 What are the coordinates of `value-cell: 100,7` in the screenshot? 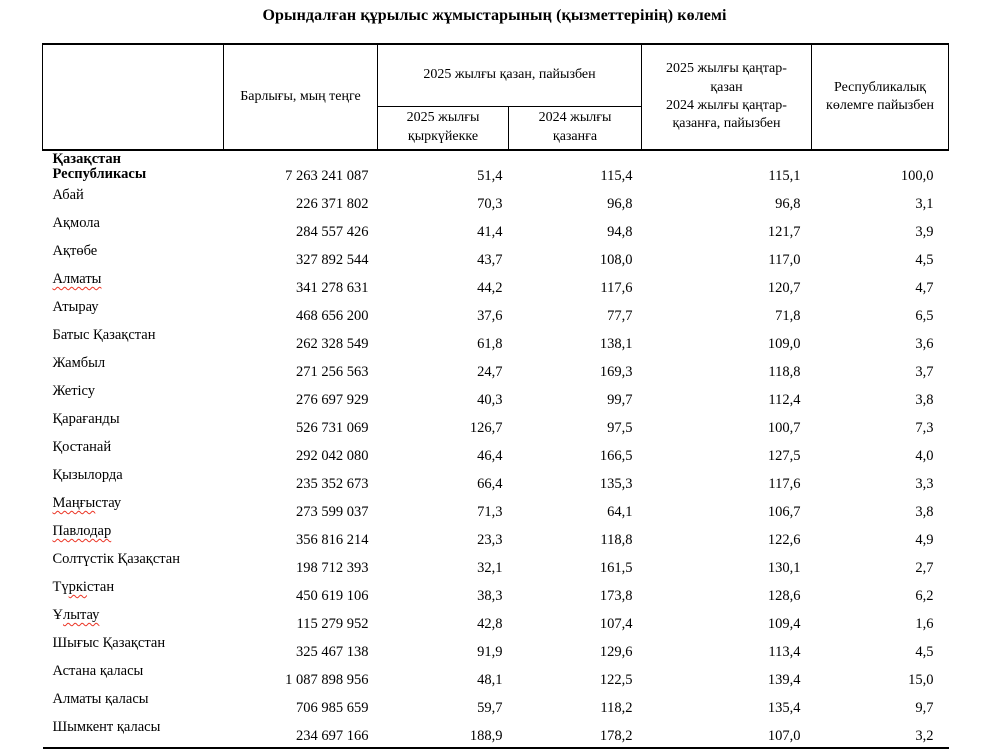 It's located at (784, 428).